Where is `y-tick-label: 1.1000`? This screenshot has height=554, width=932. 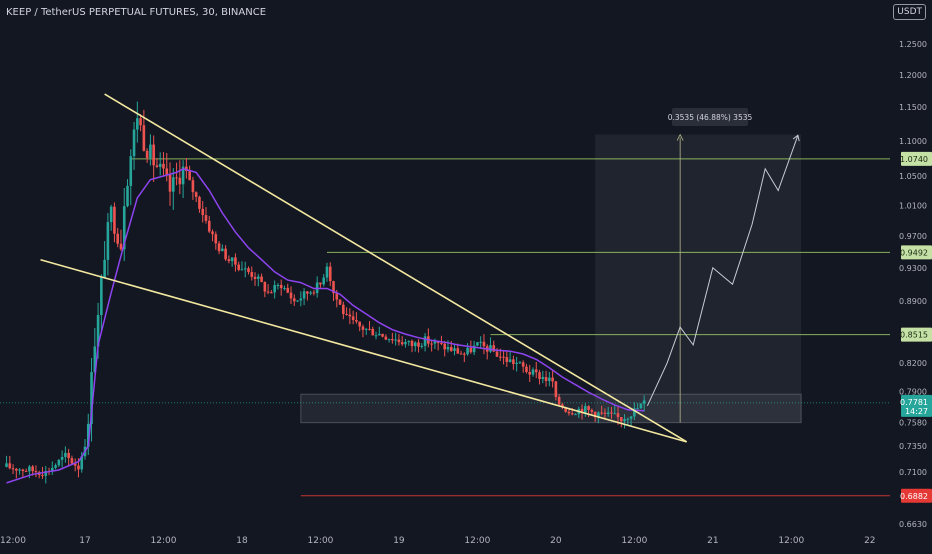 y-tick-label: 1.1000 is located at coordinates (913, 141).